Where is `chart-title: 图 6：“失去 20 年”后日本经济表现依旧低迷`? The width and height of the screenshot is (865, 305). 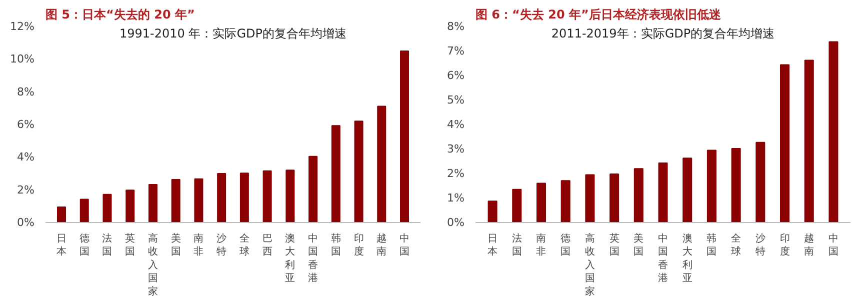 chart-title: 图 6：“失去 20 年”后日本经济表现依旧低迷 is located at coordinates (599, 15).